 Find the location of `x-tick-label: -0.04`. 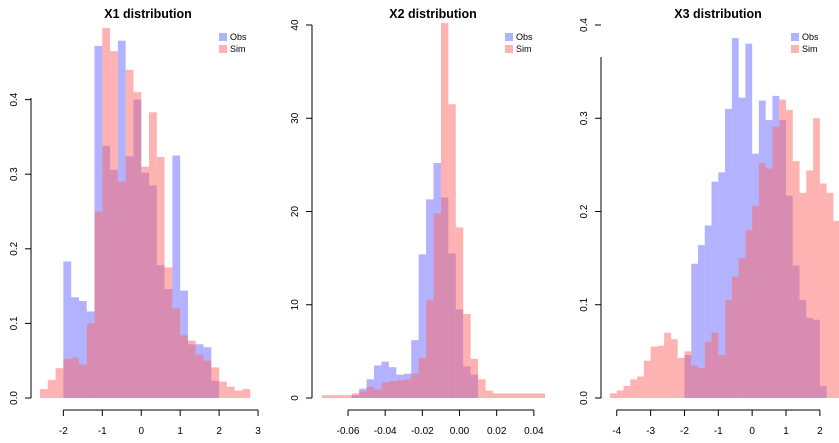

x-tick-label: -0.04 is located at coordinates (385, 431).